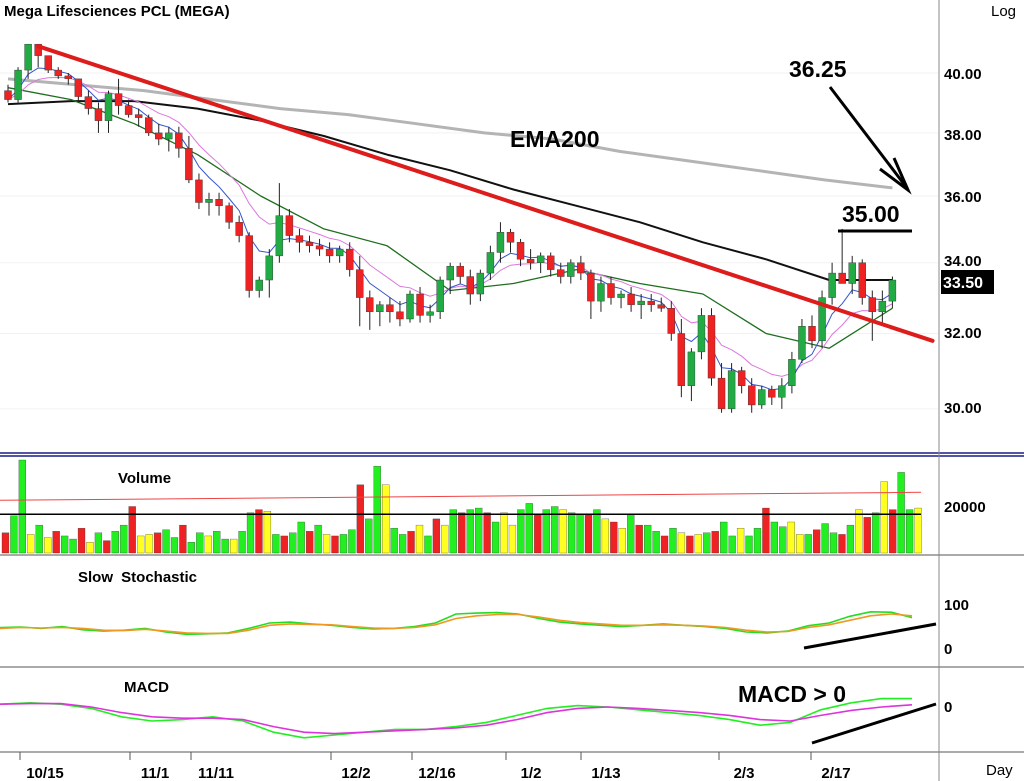 The image size is (1024, 781). Describe the element at coordinates (437, 773) in the screenshot. I see `date-label: 12/16` at that location.